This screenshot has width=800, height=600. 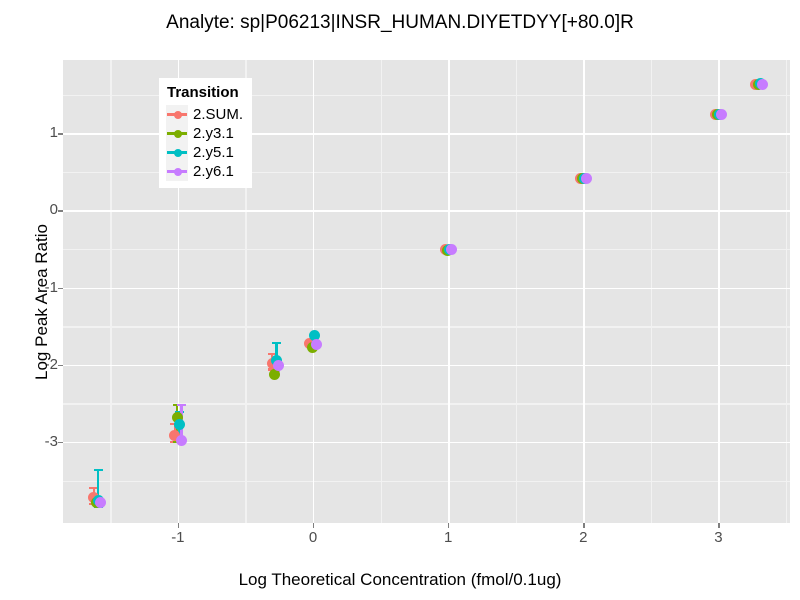 What do you see at coordinates (718, 537) in the screenshot?
I see `x-axis-tick-label: 3` at bounding box center [718, 537].